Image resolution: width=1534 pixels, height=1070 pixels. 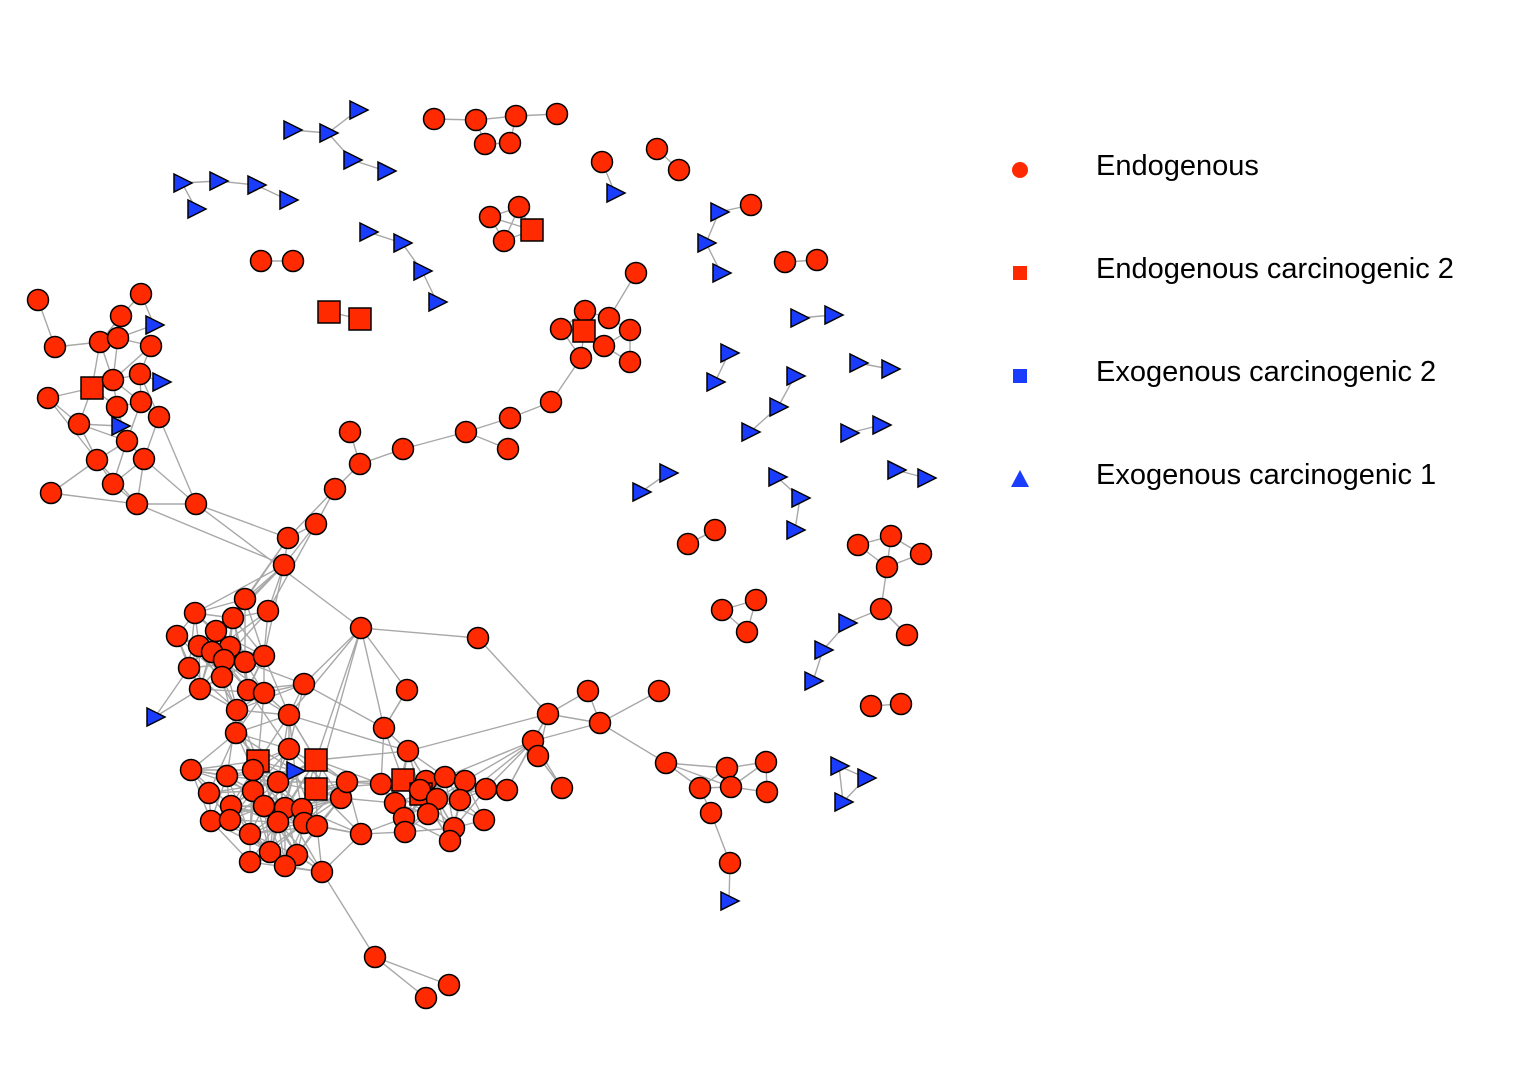 What do you see at coordinates (1177, 166) in the screenshot?
I see `legend-label: Endogenous` at bounding box center [1177, 166].